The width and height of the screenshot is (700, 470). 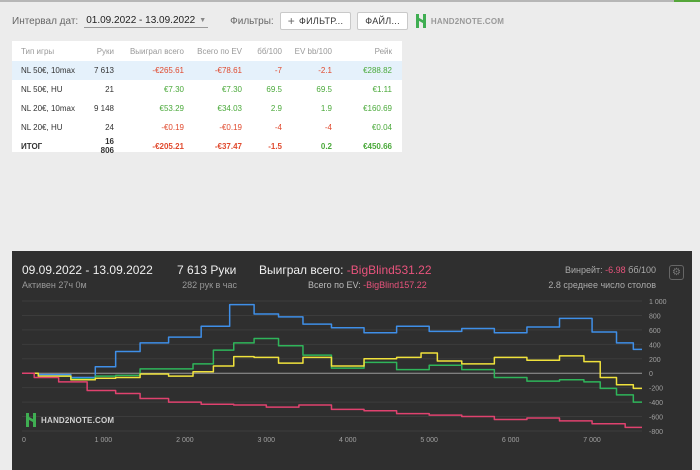 I want to click on plus-icon: +, so click(x=291, y=21).